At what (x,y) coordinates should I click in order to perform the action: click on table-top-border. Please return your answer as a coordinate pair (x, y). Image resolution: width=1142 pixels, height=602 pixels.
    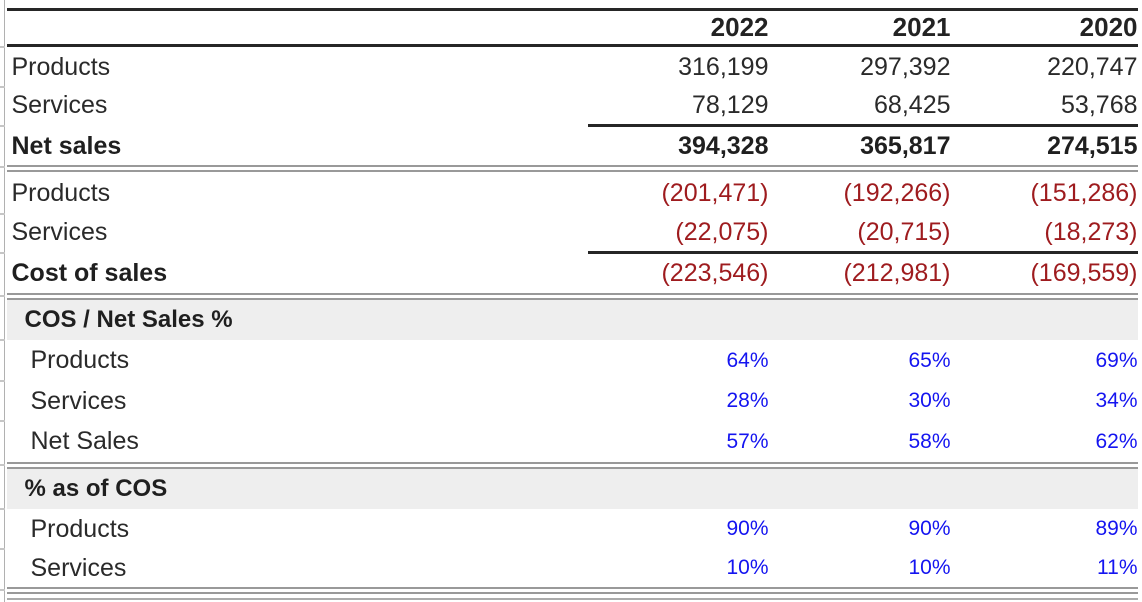
    Looking at the image, I should click on (572, 9).